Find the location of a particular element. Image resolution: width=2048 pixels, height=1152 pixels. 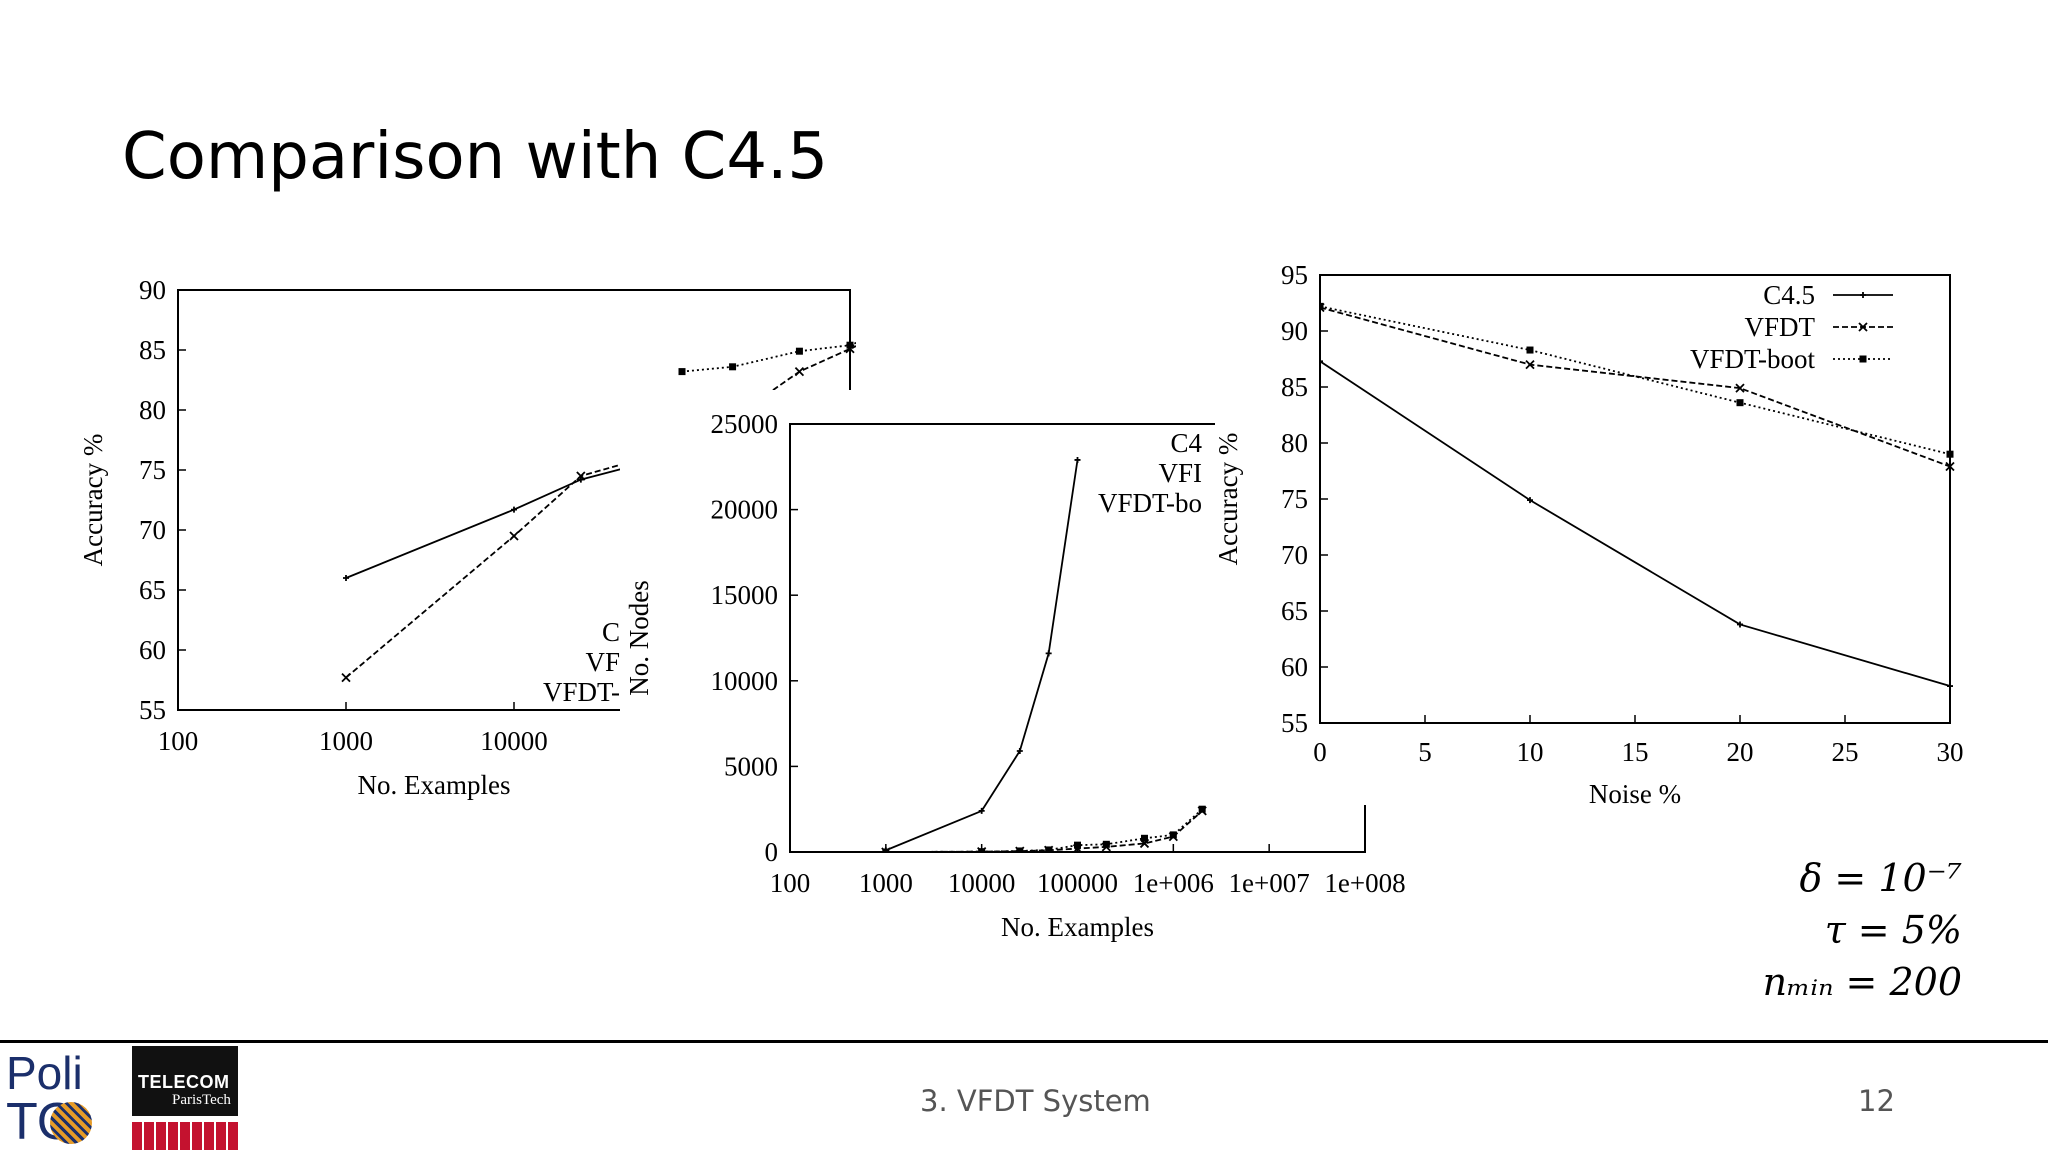

parameter-box: δ = 10⁻⁷ τ = 5% nₘᵢₙ = 200 is located at coordinates (1862, 930).